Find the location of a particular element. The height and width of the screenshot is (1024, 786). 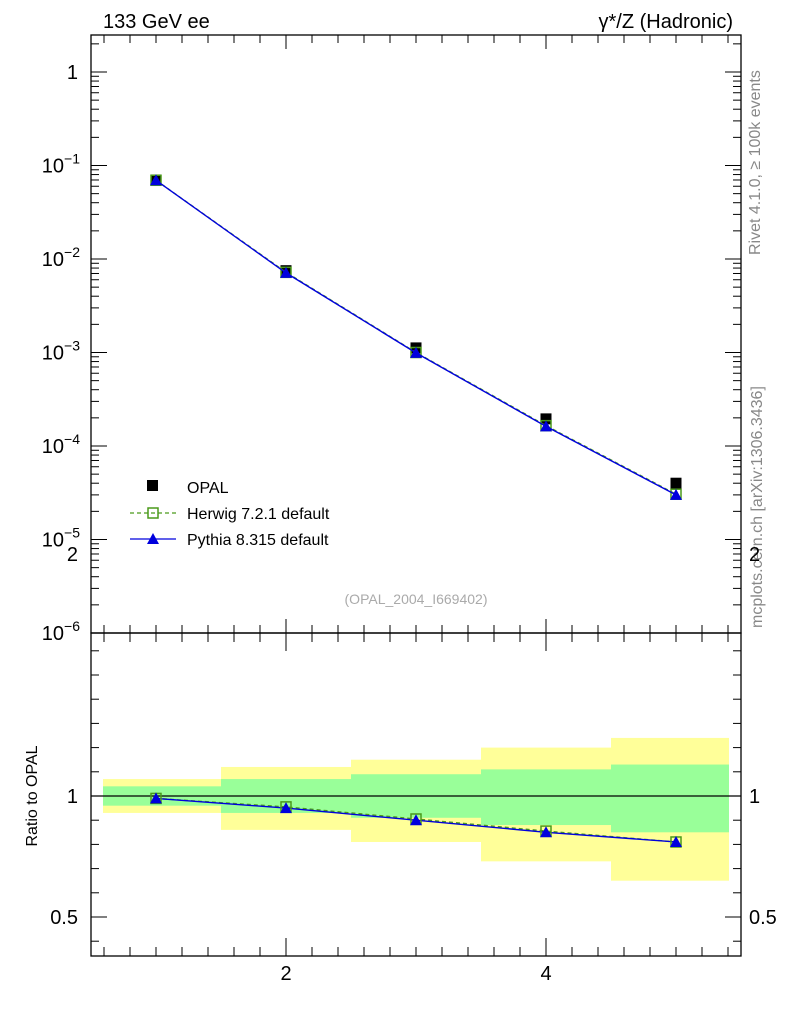

energy-title: 133 GeV ee is located at coordinates (156, 22).